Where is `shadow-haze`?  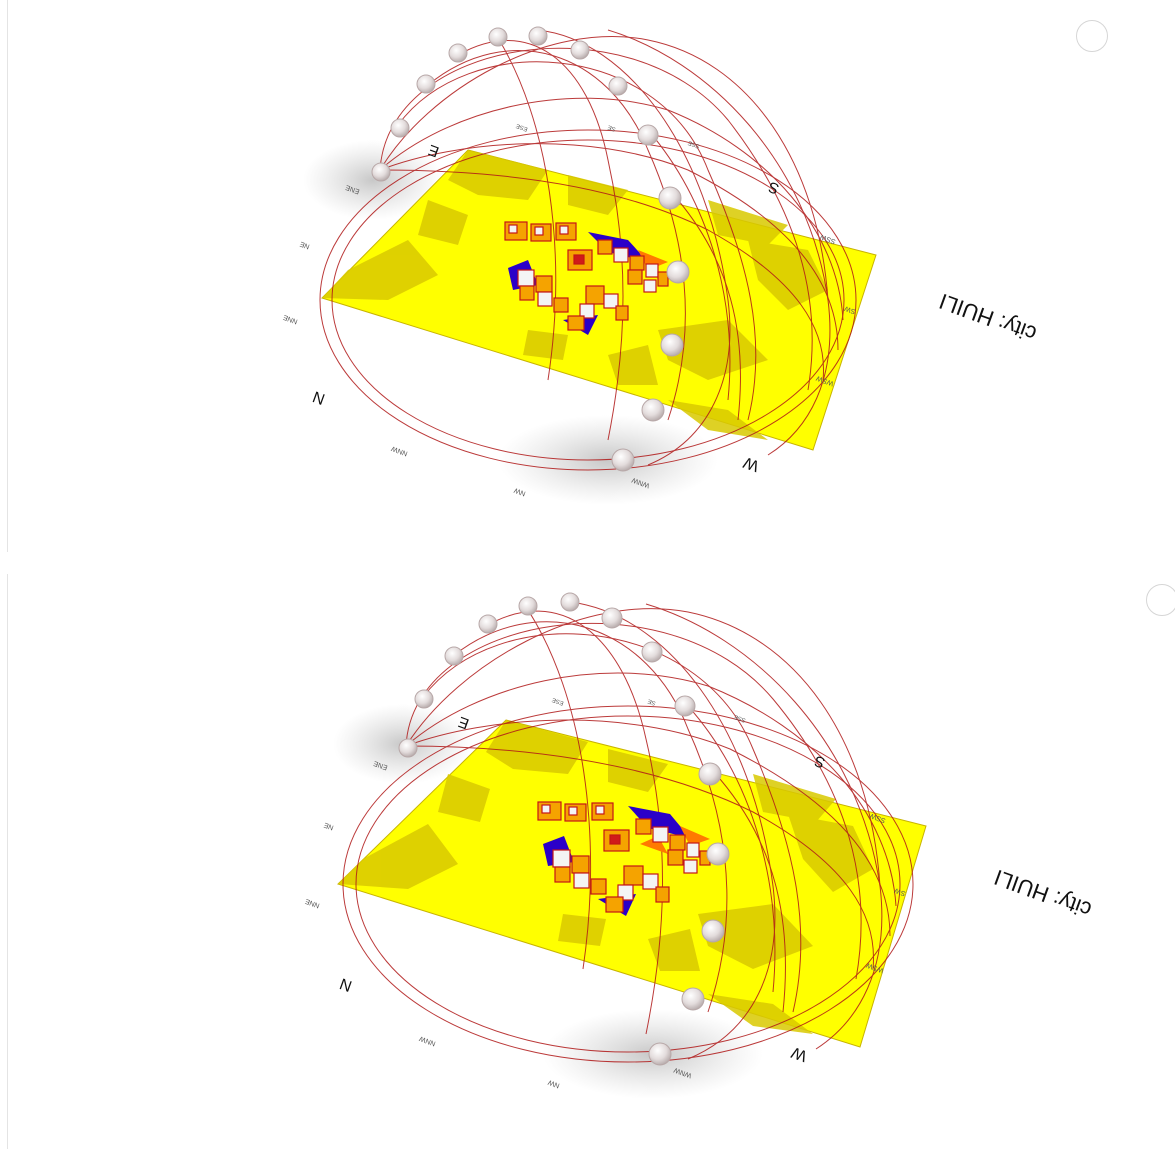 shadow-haze is located at coordinates (373, 180).